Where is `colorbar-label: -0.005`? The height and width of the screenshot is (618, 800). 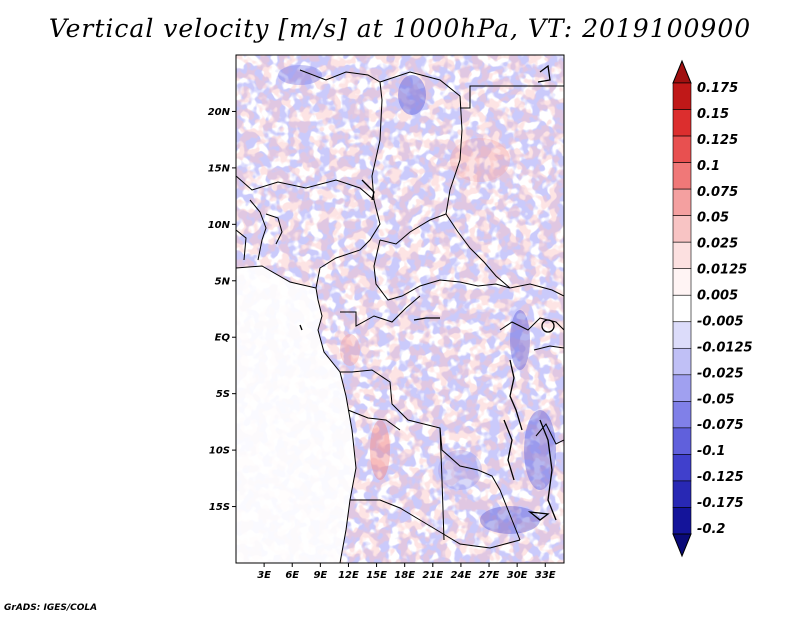
colorbar-label: -0.005 is located at coordinates (720, 321).